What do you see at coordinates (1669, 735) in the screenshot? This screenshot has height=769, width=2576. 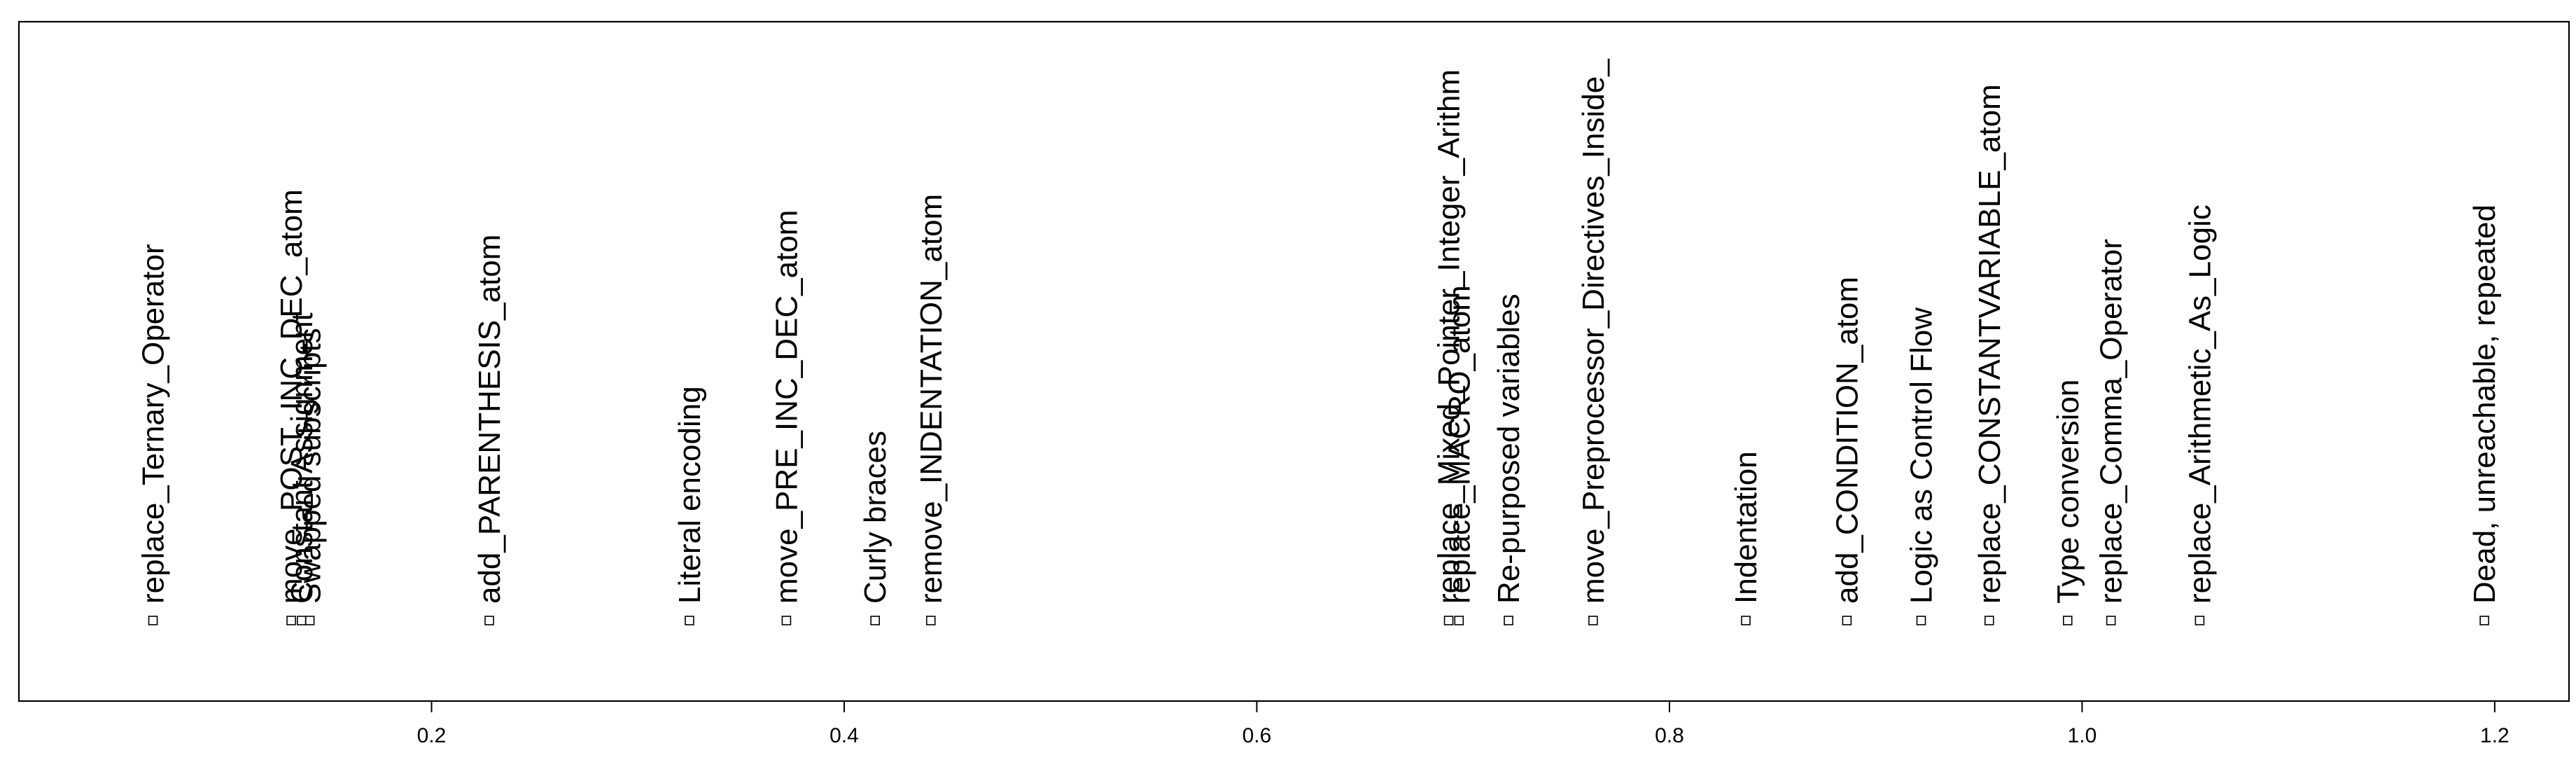 I see `x-tick-label: 0.8` at bounding box center [1669, 735].